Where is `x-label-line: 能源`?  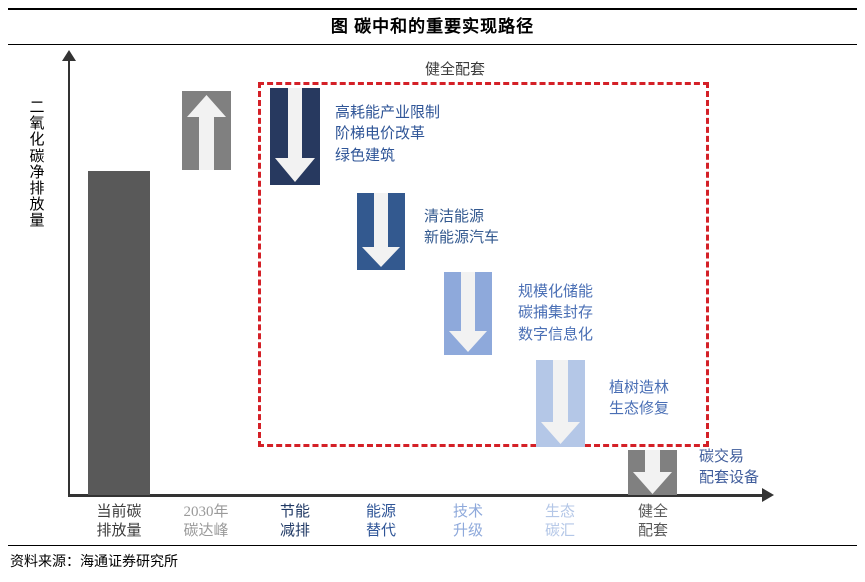
x-label-line: 能源 is located at coordinates (380, 512).